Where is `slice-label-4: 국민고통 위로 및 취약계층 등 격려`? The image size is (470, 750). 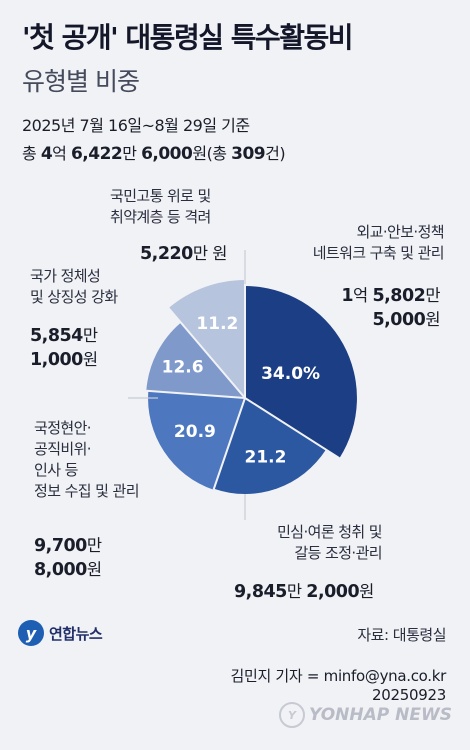 slice-label-4: 국민고통 위로 및 취약계층 등 격려 is located at coordinates (160, 206).